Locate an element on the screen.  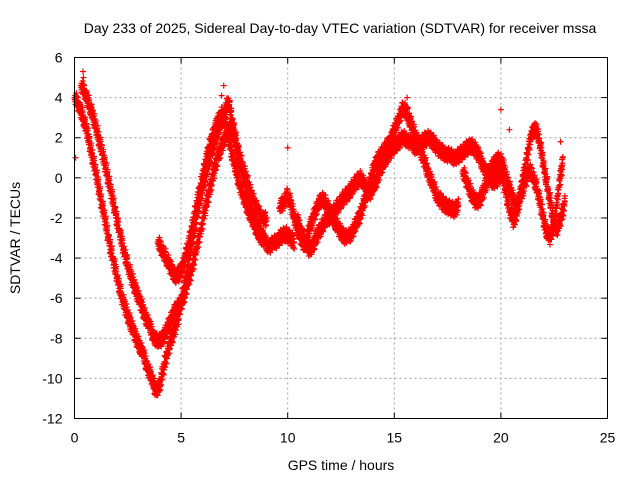
y-tick-label: -6 is located at coordinates (56, 298).